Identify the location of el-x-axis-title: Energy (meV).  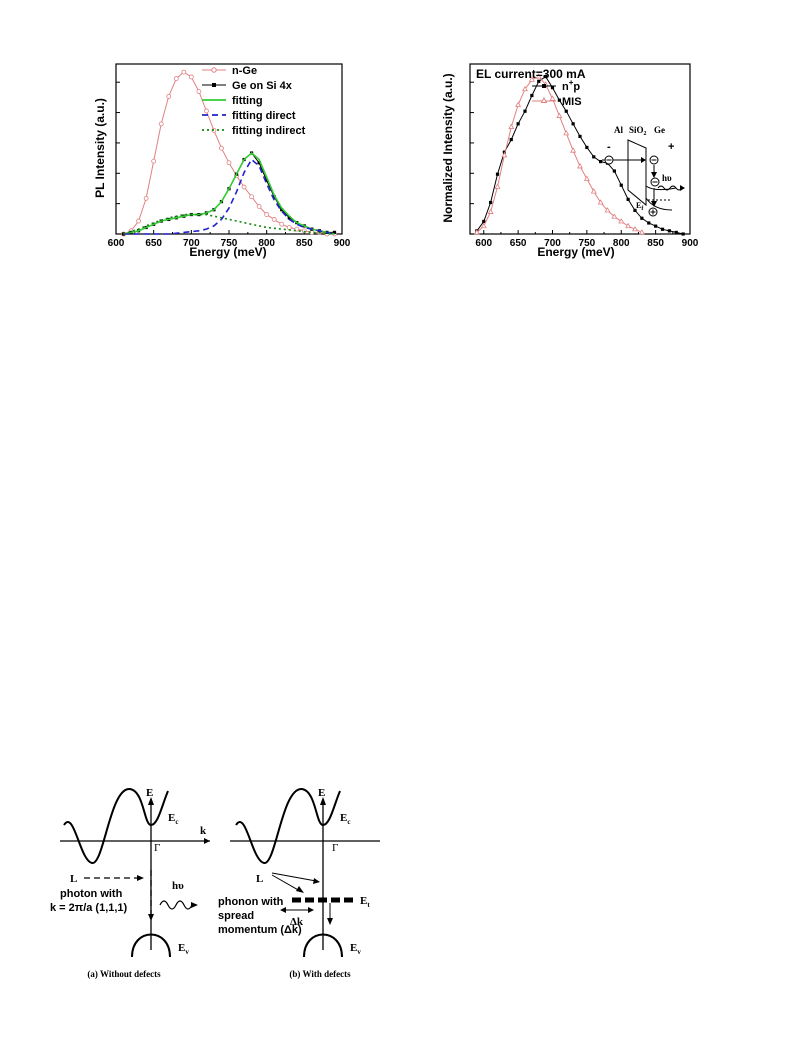
(575, 252).